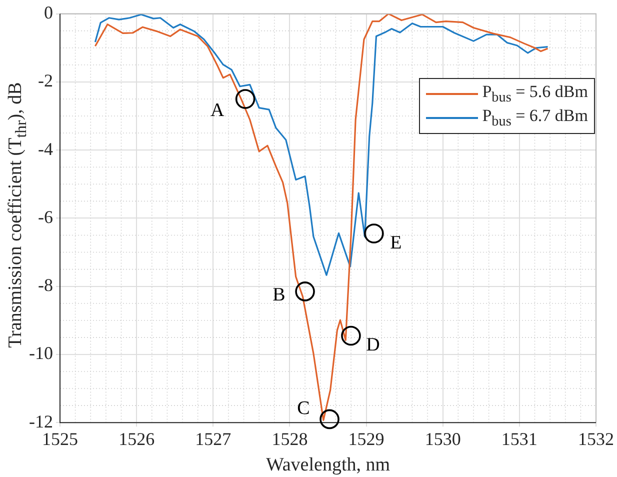  What do you see at coordinates (45, 216) in the screenshot?
I see `y-tick-label: -6` at bounding box center [45, 216].